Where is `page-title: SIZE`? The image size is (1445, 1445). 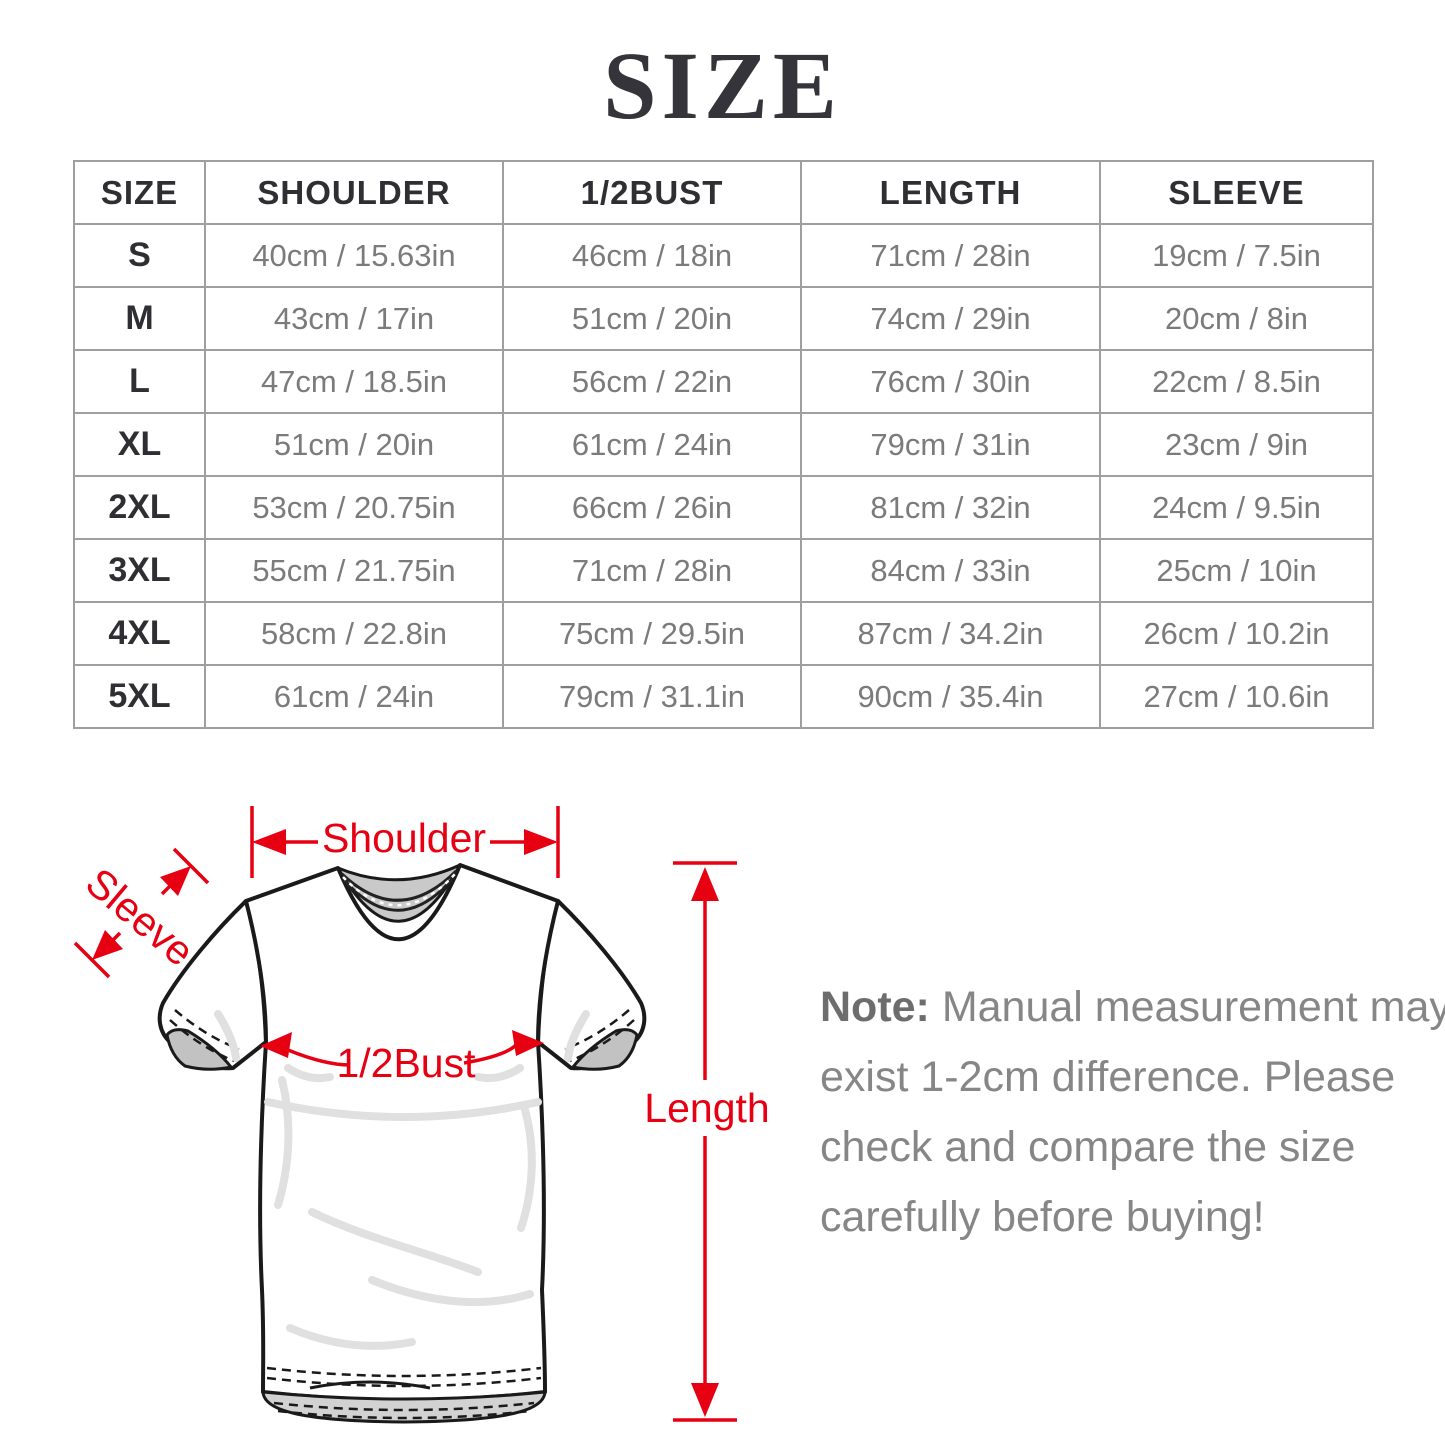 page-title: SIZE is located at coordinates (722, 85).